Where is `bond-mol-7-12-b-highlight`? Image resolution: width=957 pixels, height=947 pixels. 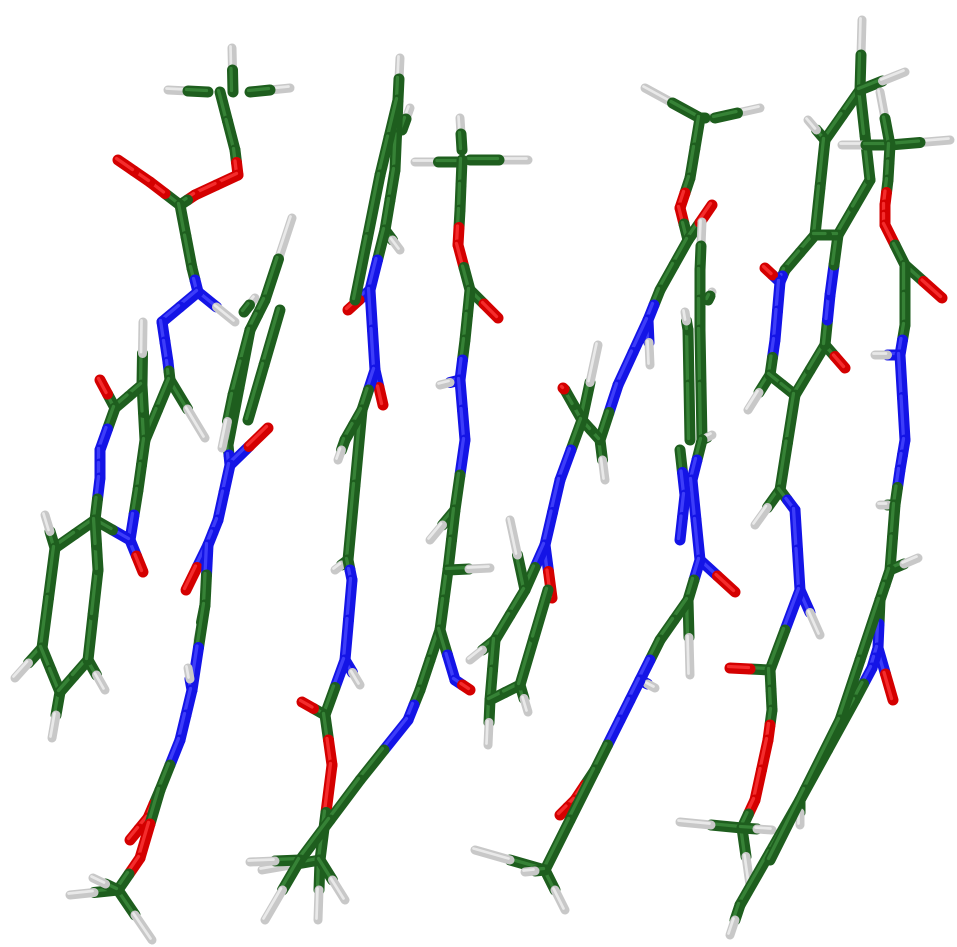
bond-mol-7-12-b-highlight is located at coordinates (838, 361).